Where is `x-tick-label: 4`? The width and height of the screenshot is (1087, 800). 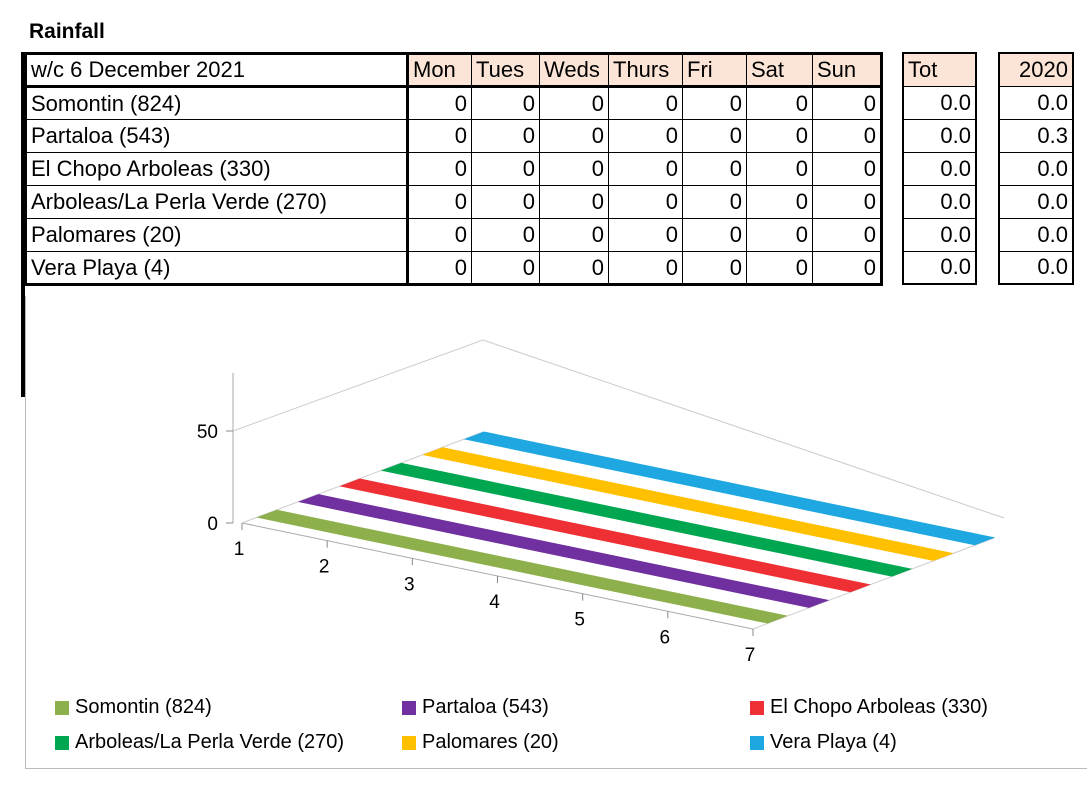
x-tick-label: 4 is located at coordinates (494, 602).